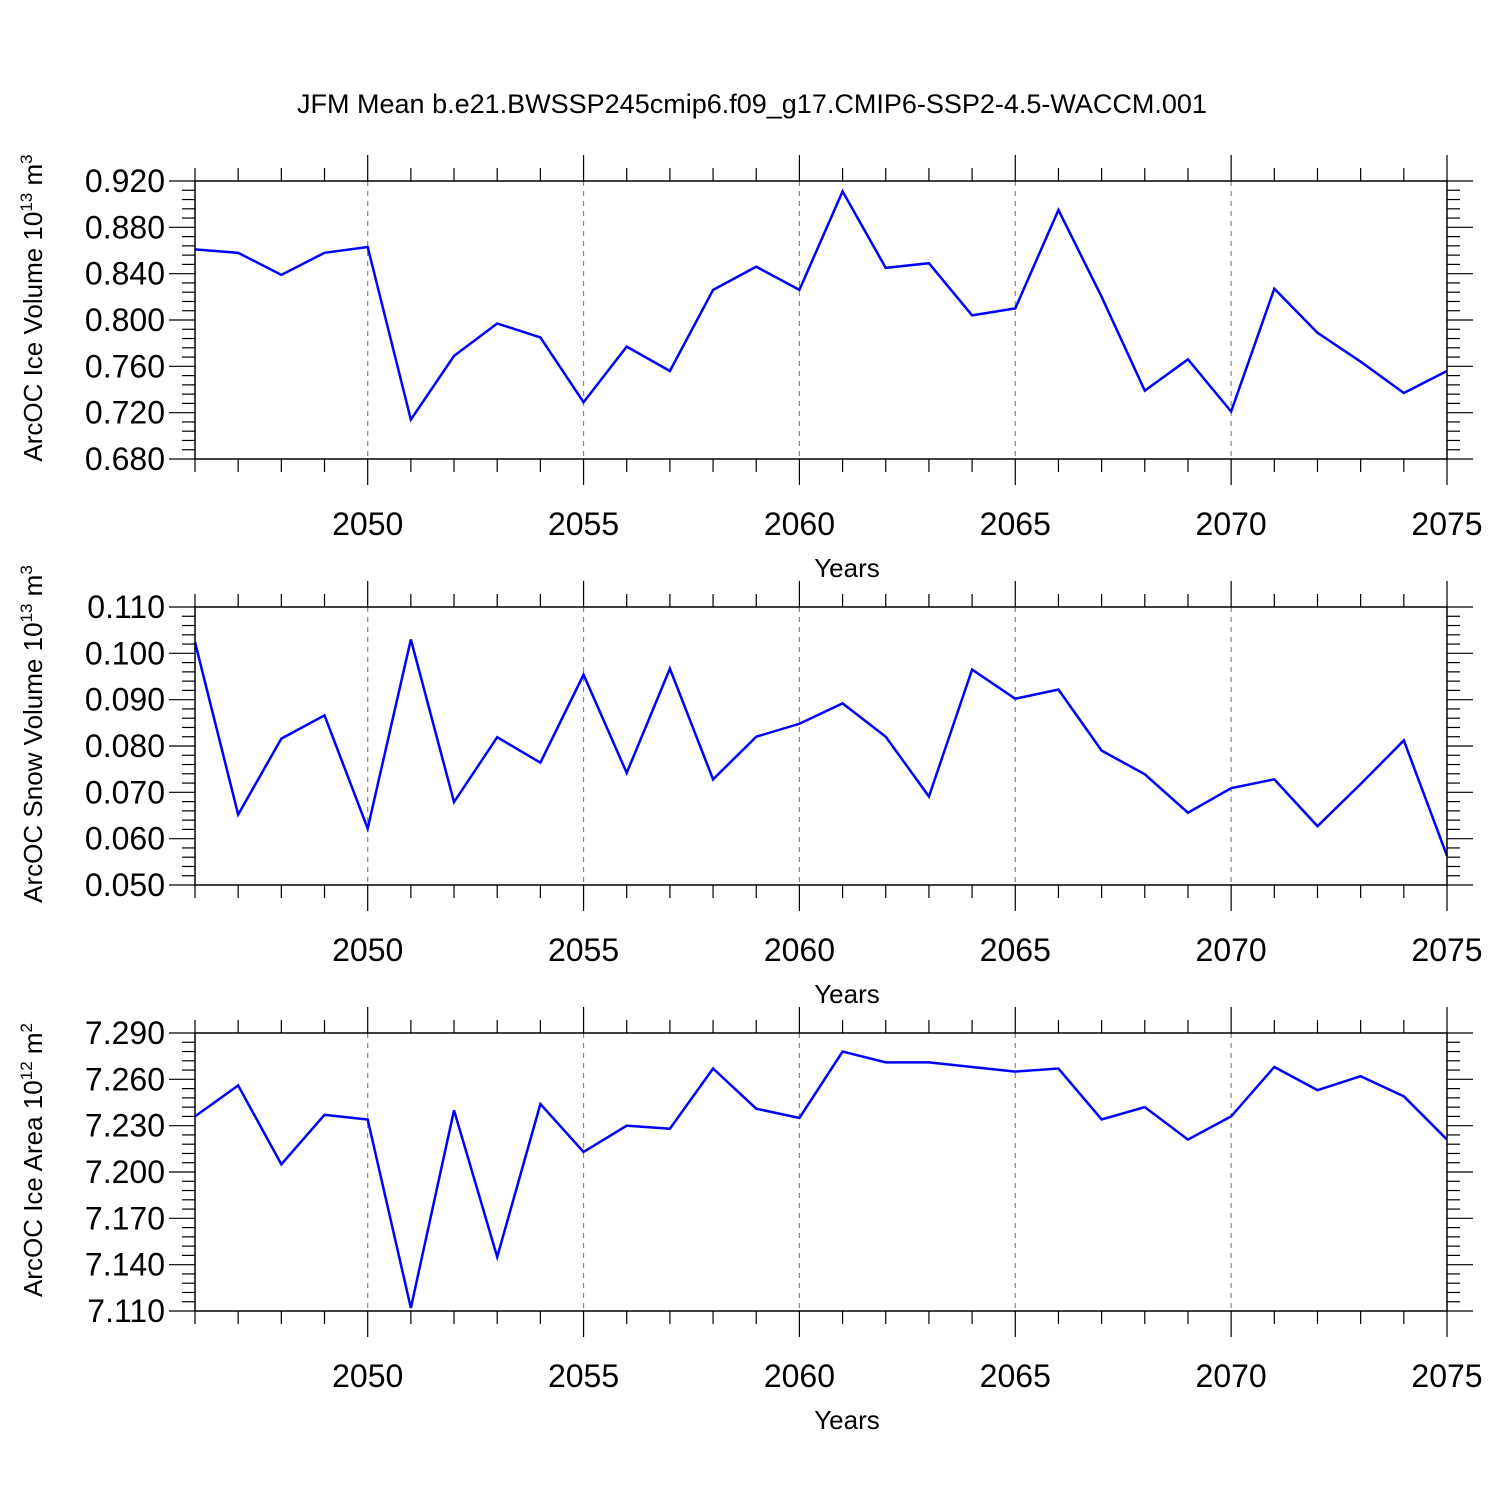 The image size is (1500, 1500). Describe the element at coordinates (126, 607) in the screenshot. I see `y-tick-label: 0.110` at that location.